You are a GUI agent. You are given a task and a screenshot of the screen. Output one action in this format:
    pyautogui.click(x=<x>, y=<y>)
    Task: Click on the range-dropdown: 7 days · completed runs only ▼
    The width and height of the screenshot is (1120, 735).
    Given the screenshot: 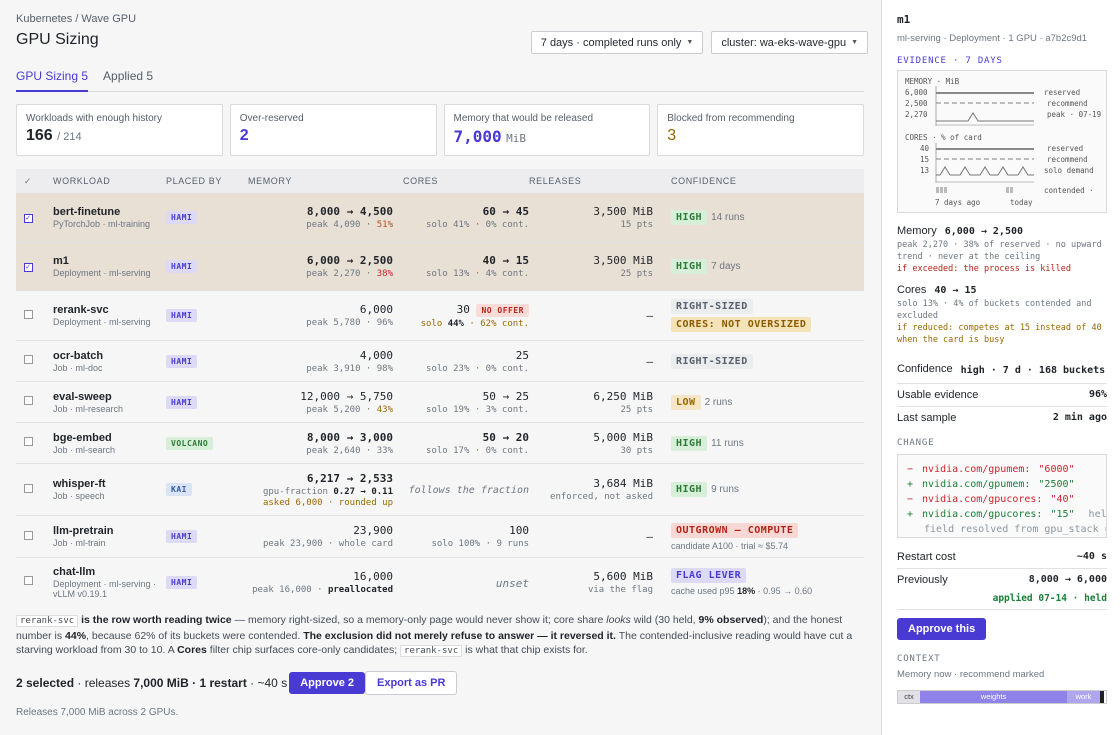 What is the action you would take?
    pyautogui.click(x=617, y=42)
    